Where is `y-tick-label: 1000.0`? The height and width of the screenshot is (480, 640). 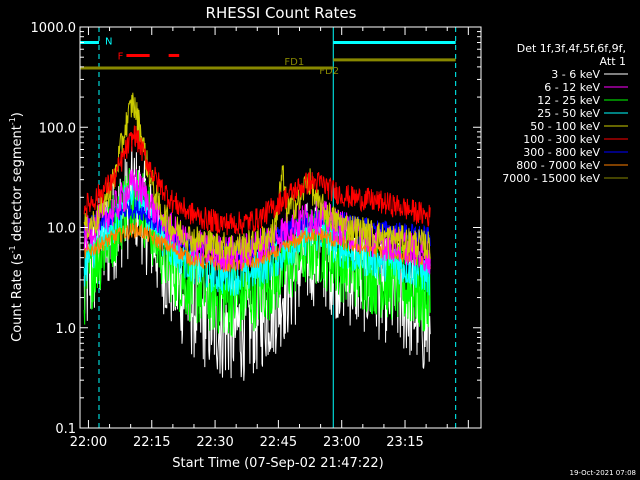 y-tick-label: 1000.0 is located at coordinates (54, 28).